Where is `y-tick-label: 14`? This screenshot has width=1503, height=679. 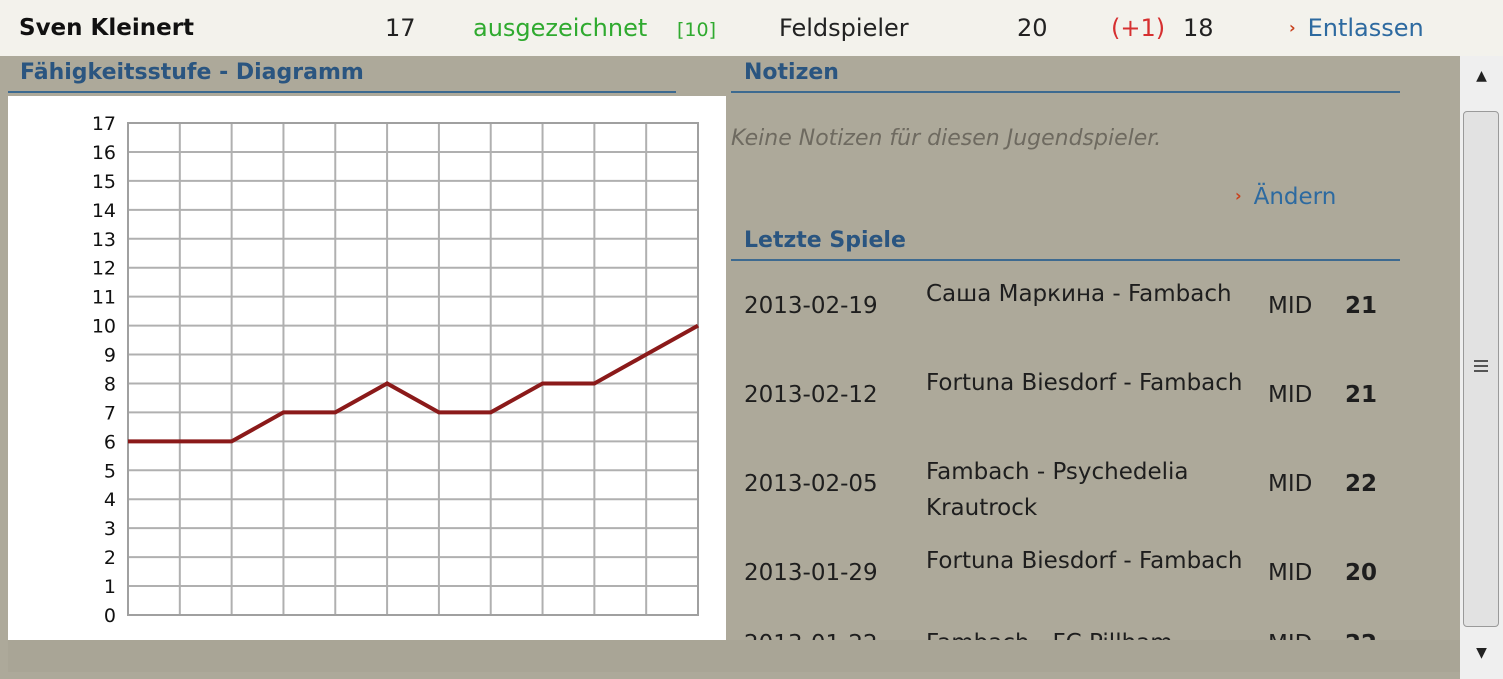 y-tick-label: 14 is located at coordinates (104, 211).